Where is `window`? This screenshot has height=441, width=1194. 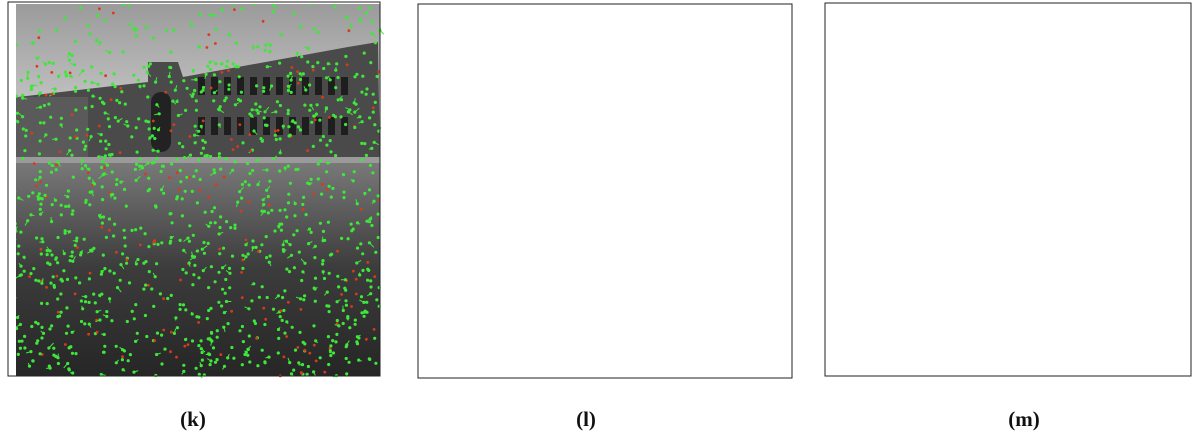
window is located at coordinates (201, 86).